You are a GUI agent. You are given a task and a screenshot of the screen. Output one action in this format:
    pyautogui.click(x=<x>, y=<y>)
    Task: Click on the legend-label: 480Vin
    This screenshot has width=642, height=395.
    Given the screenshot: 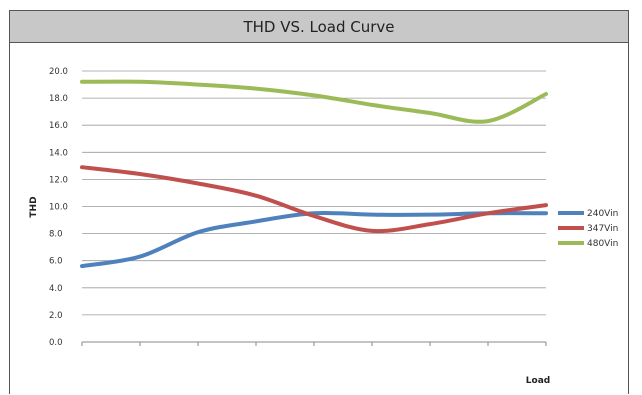 What is the action you would take?
    pyautogui.click(x=602, y=244)
    